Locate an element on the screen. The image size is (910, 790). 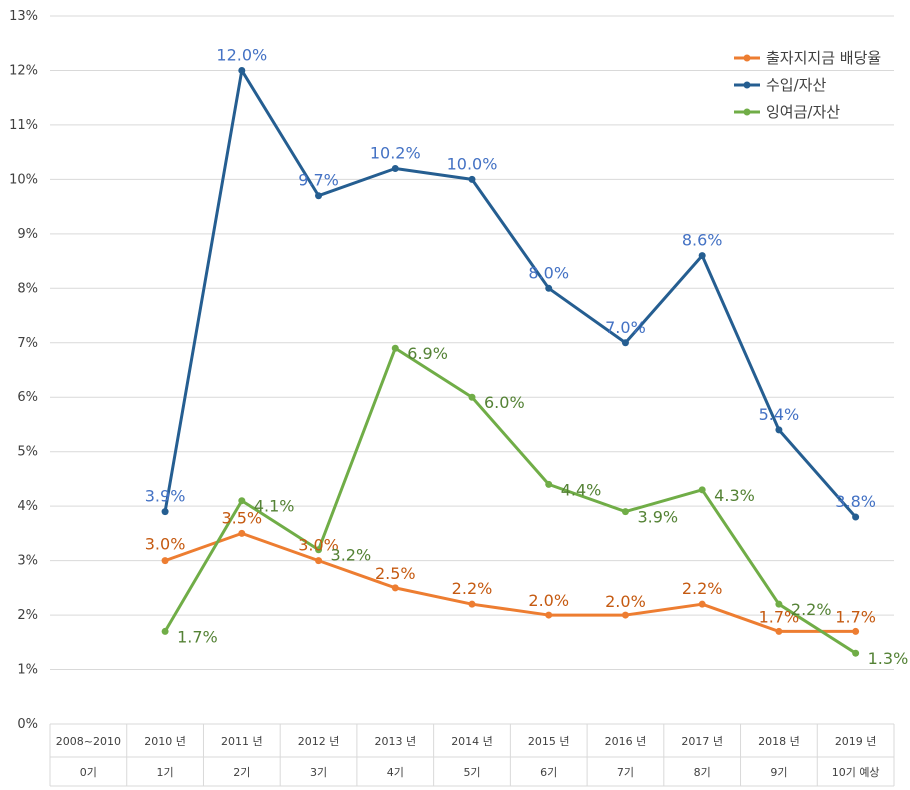
legend-entry: 출자지지금 배당율 is located at coordinates (823, 58).